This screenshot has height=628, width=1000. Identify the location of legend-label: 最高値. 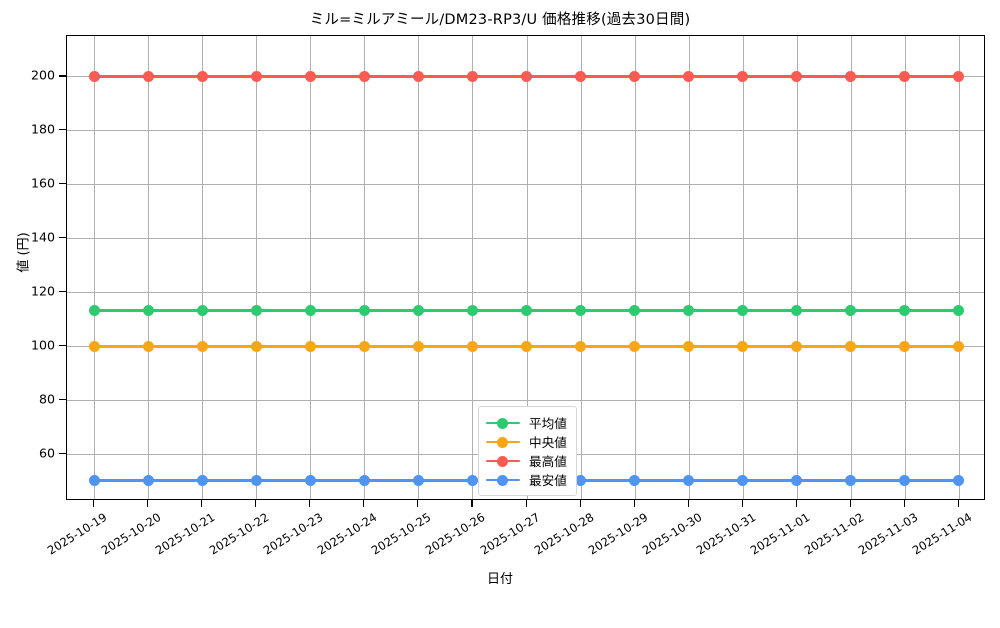
(548, 461).